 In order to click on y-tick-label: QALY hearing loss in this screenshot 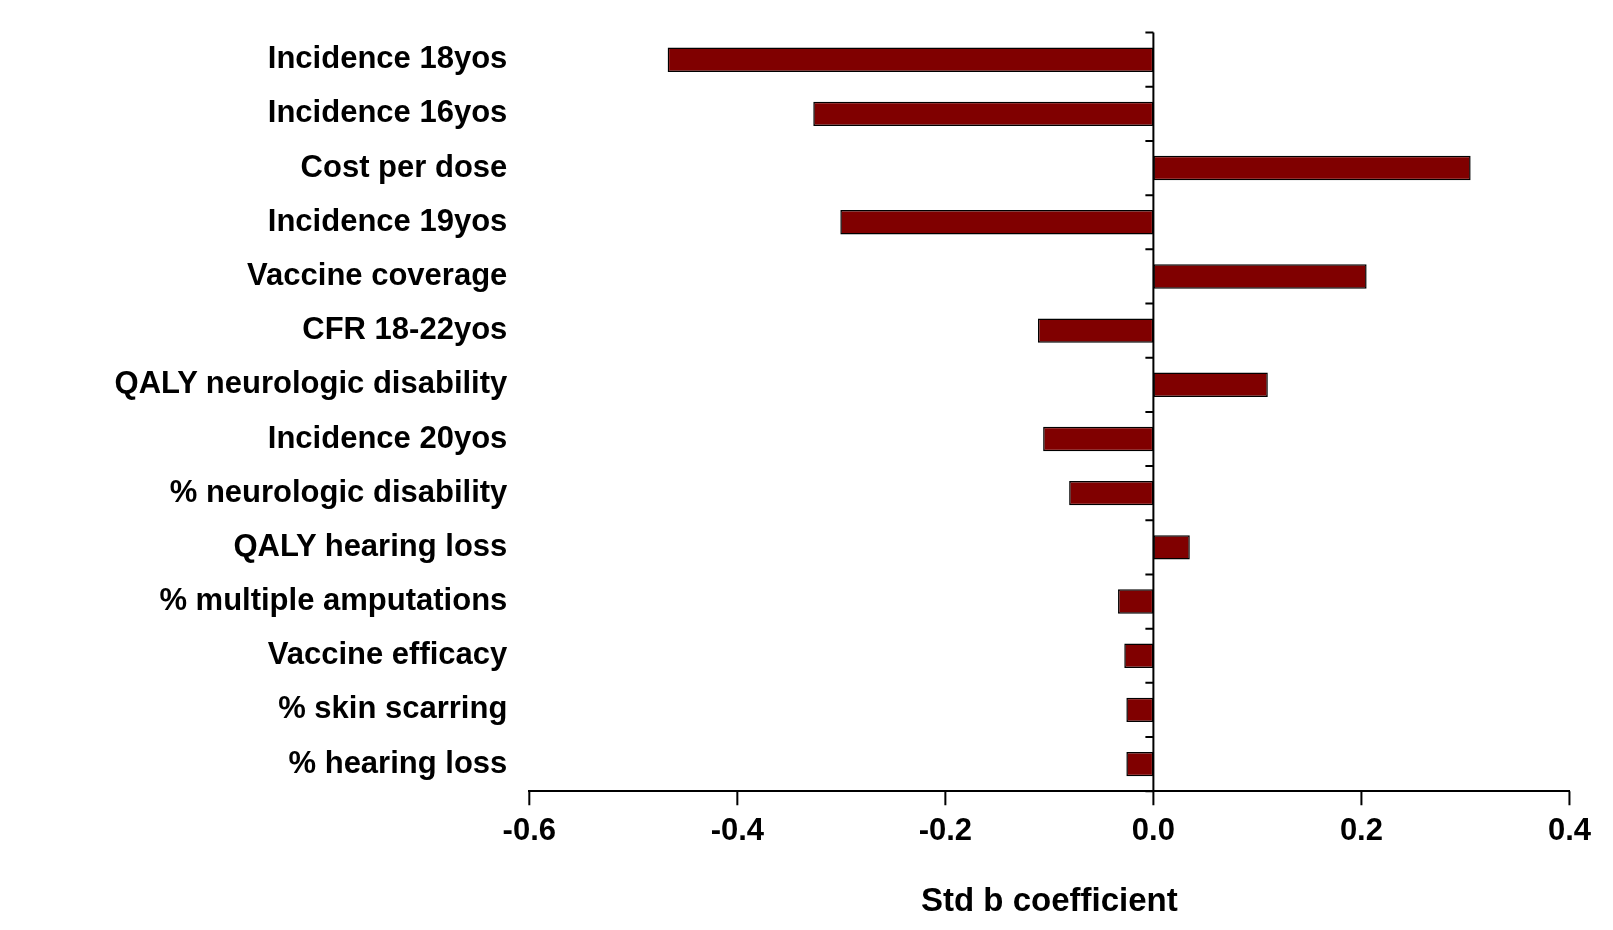, I will do `click(370, 545)`.